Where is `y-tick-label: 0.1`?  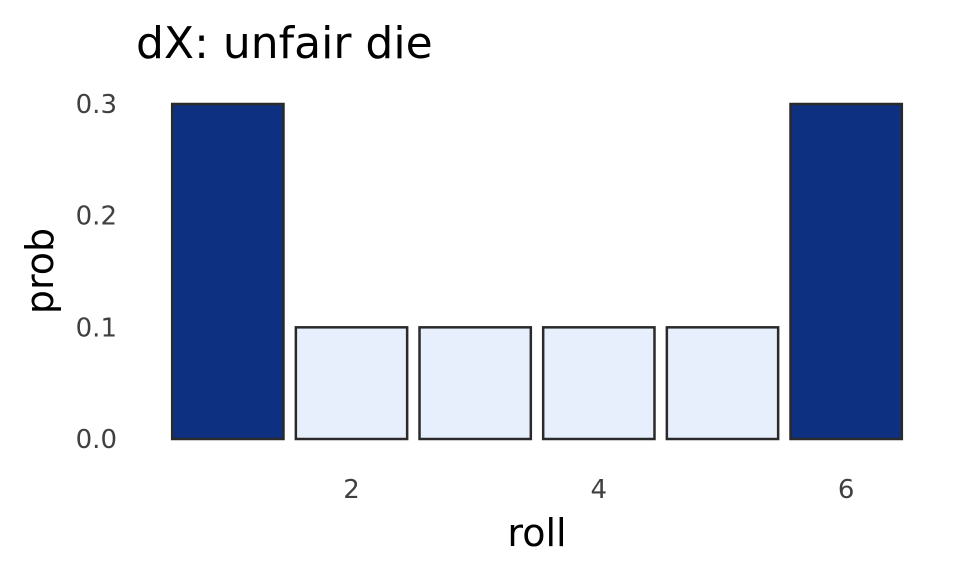
y-tick-label: 0.1 is located at coordinates (96, 328).